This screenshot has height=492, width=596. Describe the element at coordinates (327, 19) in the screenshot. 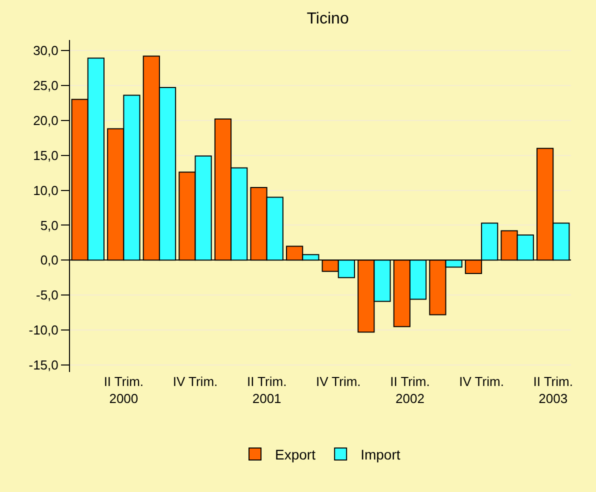

I see `chart-title: Ticino` at that location.